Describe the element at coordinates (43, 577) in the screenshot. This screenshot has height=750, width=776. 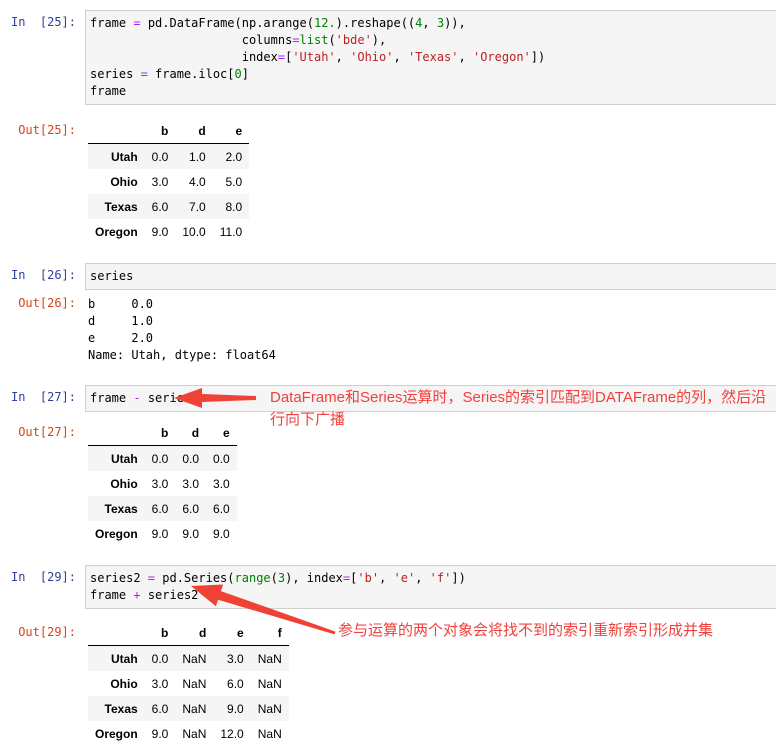
I see `input-prompt: In [29]:` at that location.